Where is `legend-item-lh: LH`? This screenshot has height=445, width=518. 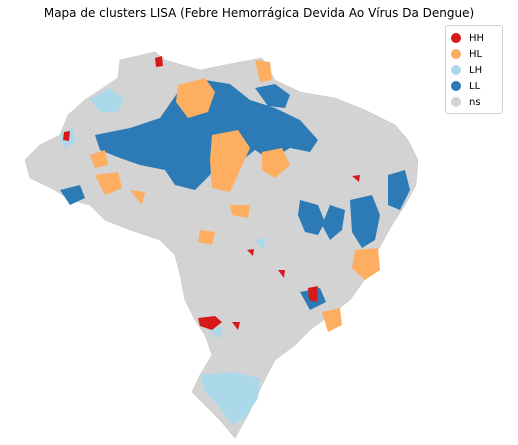
legend-item-lh: LH is located at coordinates (474, 70).